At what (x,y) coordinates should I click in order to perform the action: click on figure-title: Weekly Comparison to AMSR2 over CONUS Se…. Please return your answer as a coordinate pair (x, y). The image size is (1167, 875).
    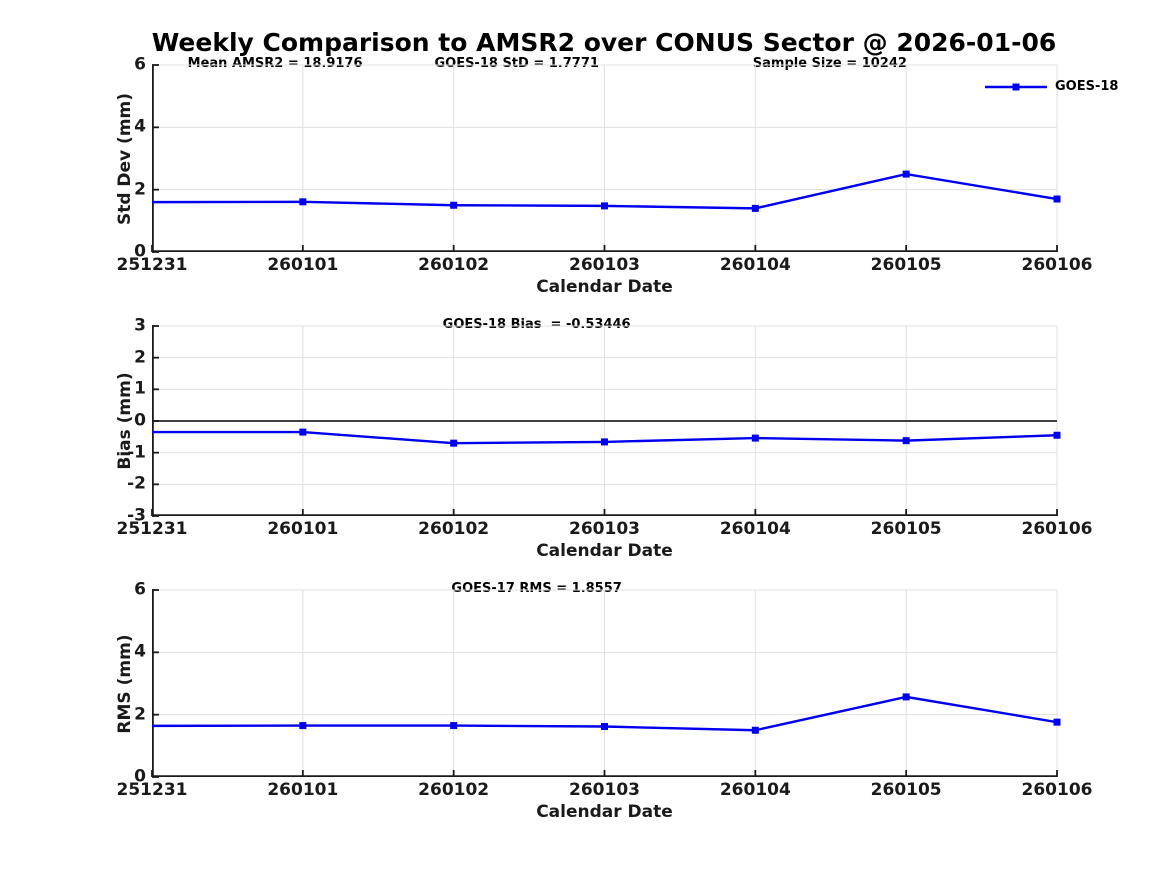
    Looking at the image, I should click on (604, 42).